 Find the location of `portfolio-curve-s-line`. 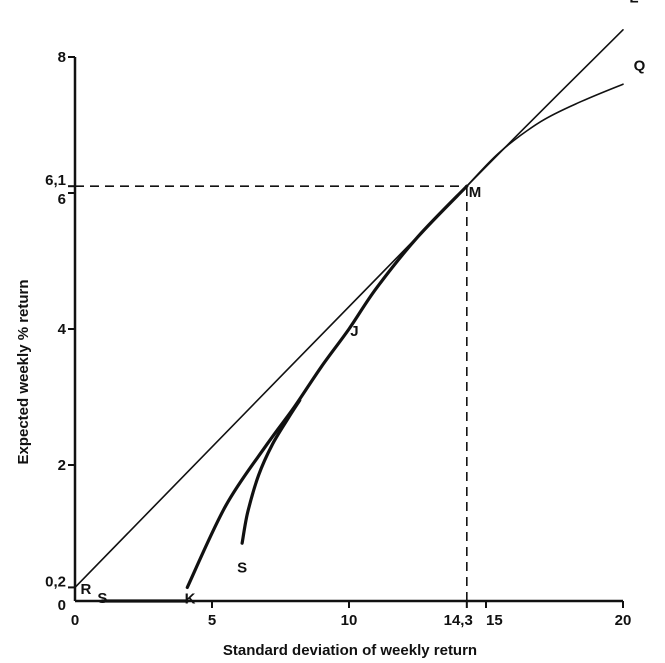

portfolio-curve-s-line is located at coordinates (271, 471).